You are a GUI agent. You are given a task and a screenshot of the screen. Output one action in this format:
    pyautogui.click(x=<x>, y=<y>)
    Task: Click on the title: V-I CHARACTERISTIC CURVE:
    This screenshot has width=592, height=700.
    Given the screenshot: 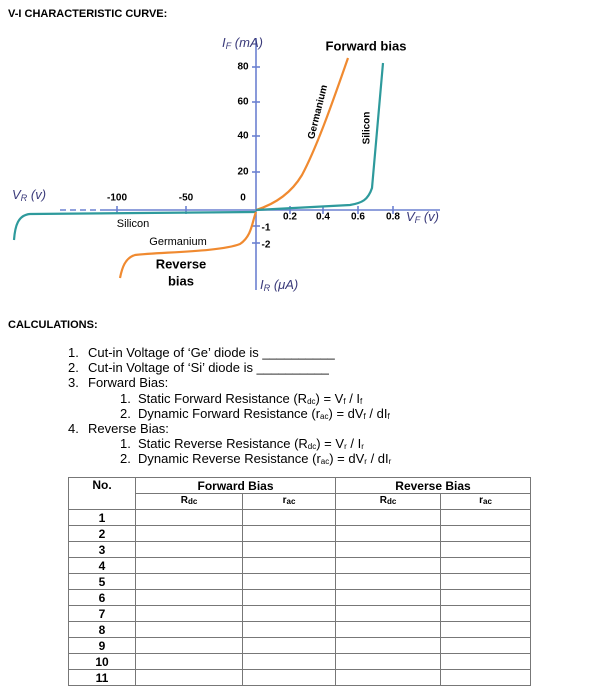 What is the action you would take?
    pyautogui.click(x=87, y=14)
    